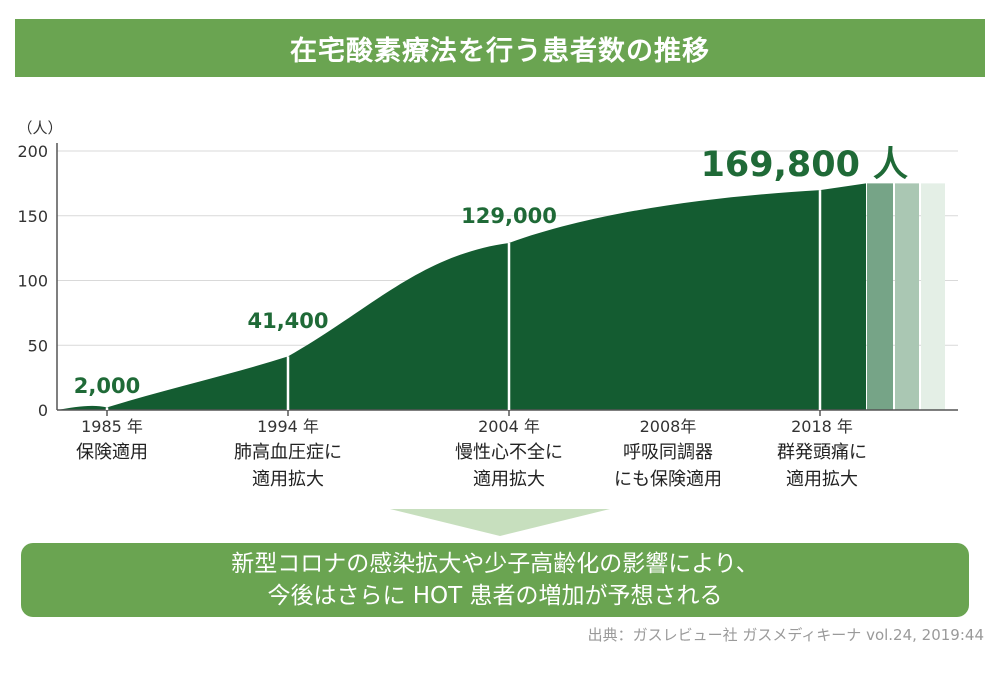  What do you see at coordinates (43, 410) in the screenshot?
I see `y-tick-label: 0` at bounding box center [43, 410].